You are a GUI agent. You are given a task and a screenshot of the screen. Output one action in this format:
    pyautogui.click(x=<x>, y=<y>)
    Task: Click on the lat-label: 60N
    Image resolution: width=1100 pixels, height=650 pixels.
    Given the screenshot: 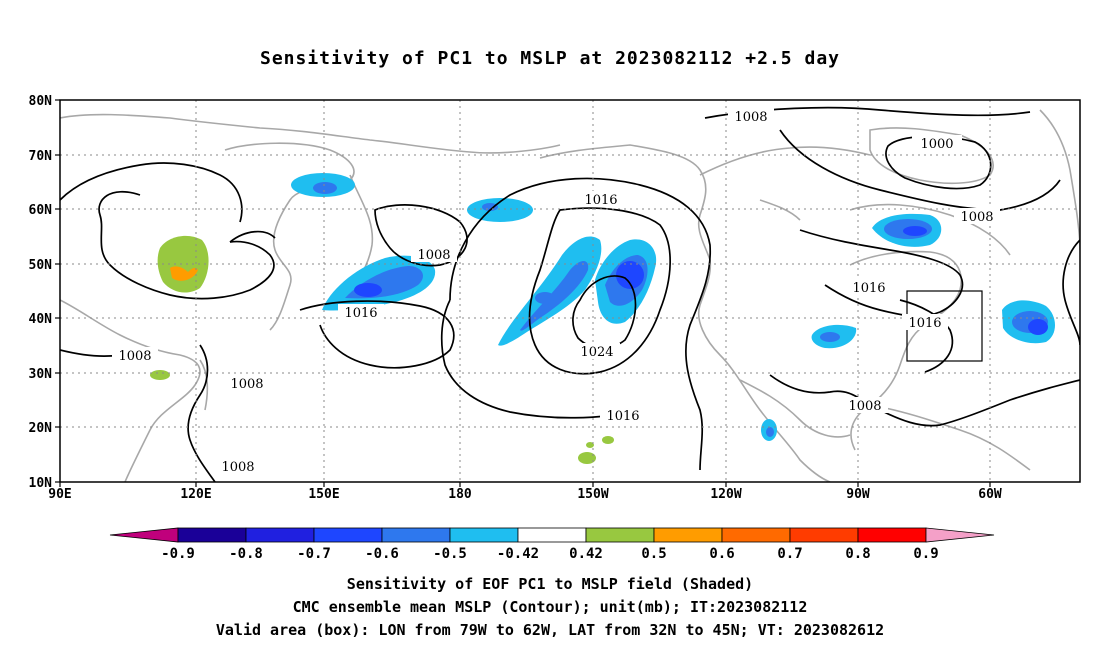 What is the action you would take?
    pyautogui.click(x=41, y=210)
    